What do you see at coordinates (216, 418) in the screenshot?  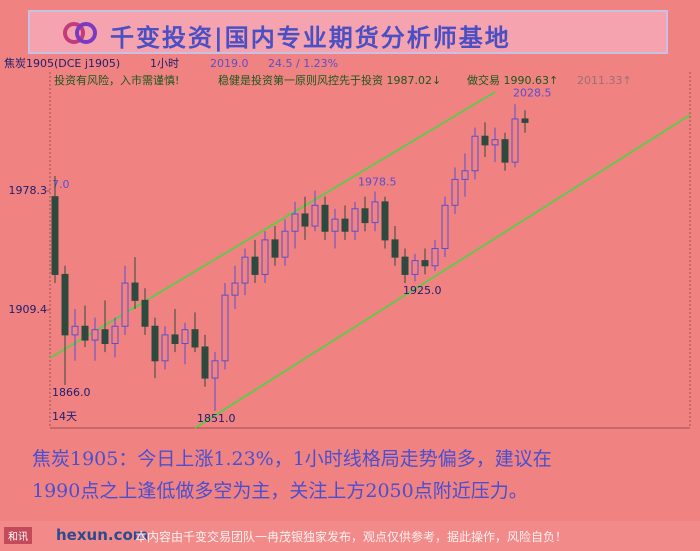 I see `price-annotation: 1851.0` at bounding box center [216, 418].